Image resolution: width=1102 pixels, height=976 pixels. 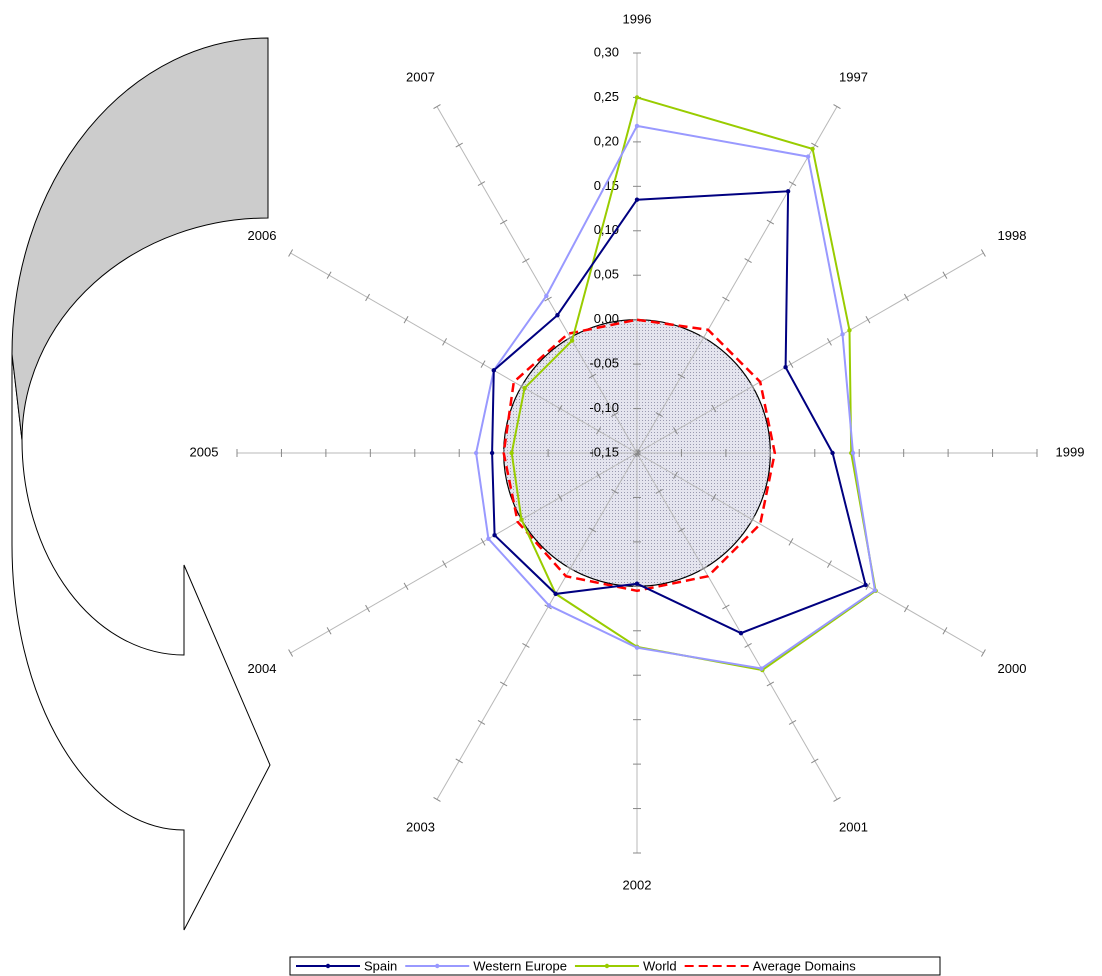 I want to click on y-tick-label: 0,25, so click(x=606, y=96).